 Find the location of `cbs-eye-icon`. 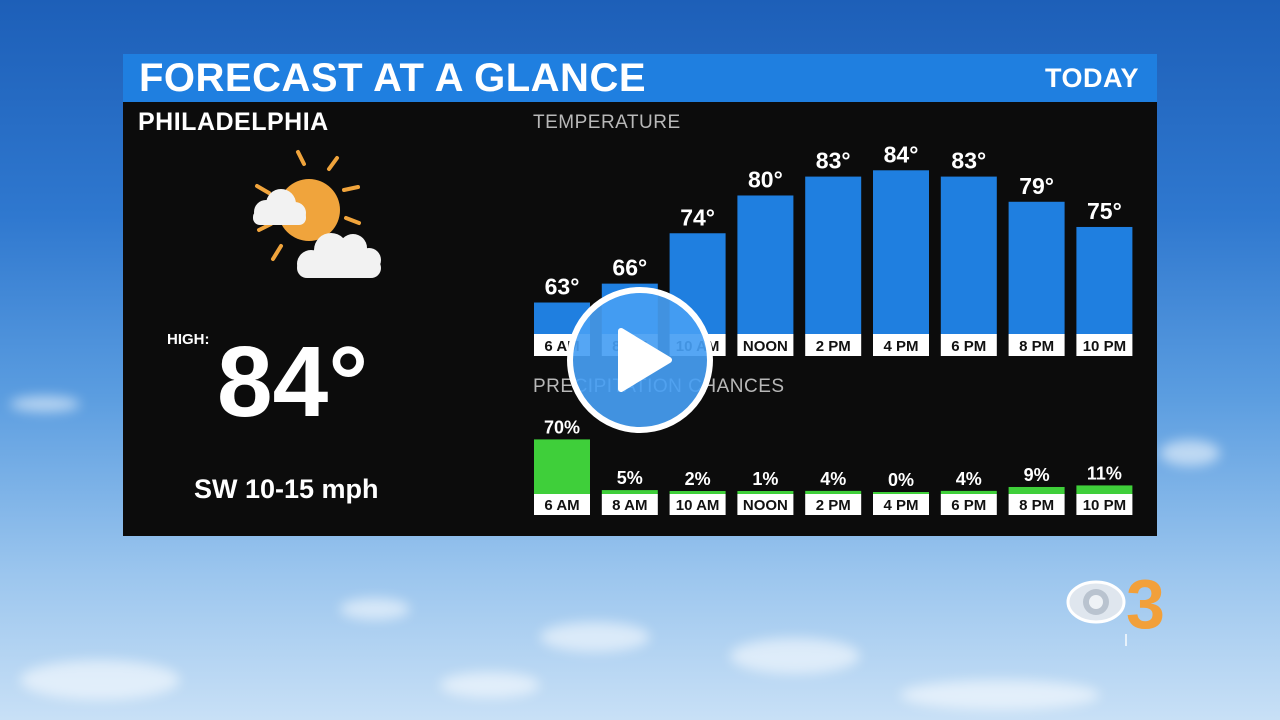

cbs-eye-icon is located at coordinates (1096, 602).